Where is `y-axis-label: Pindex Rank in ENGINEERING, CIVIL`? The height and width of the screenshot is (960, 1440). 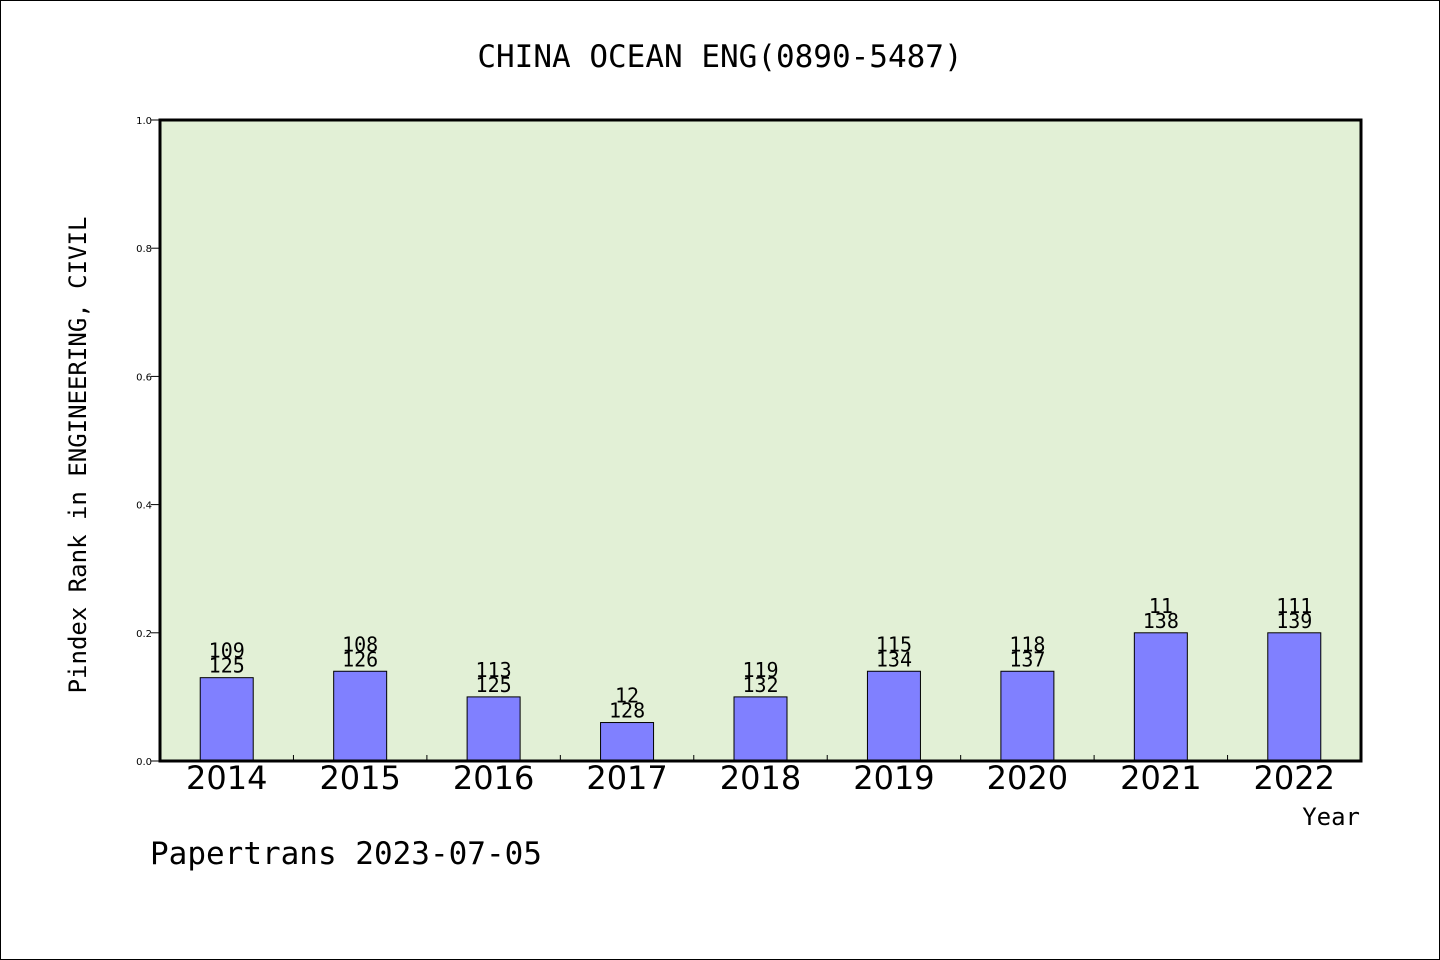
y-axis-label: Pindex Rank in ENGINEERING, CIVIL is located at coordinates (78, 455).